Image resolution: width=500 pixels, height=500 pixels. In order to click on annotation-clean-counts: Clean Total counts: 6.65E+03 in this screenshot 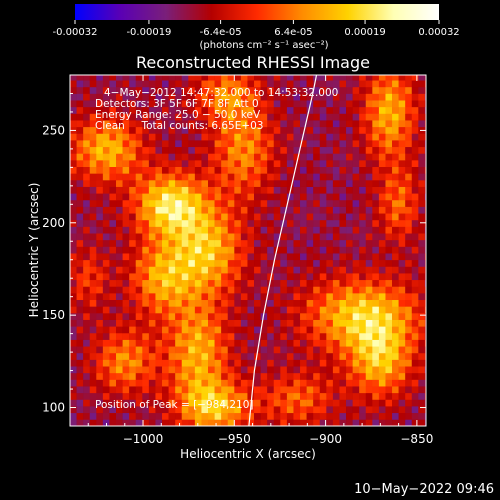, I will do `click(179, 126)`.